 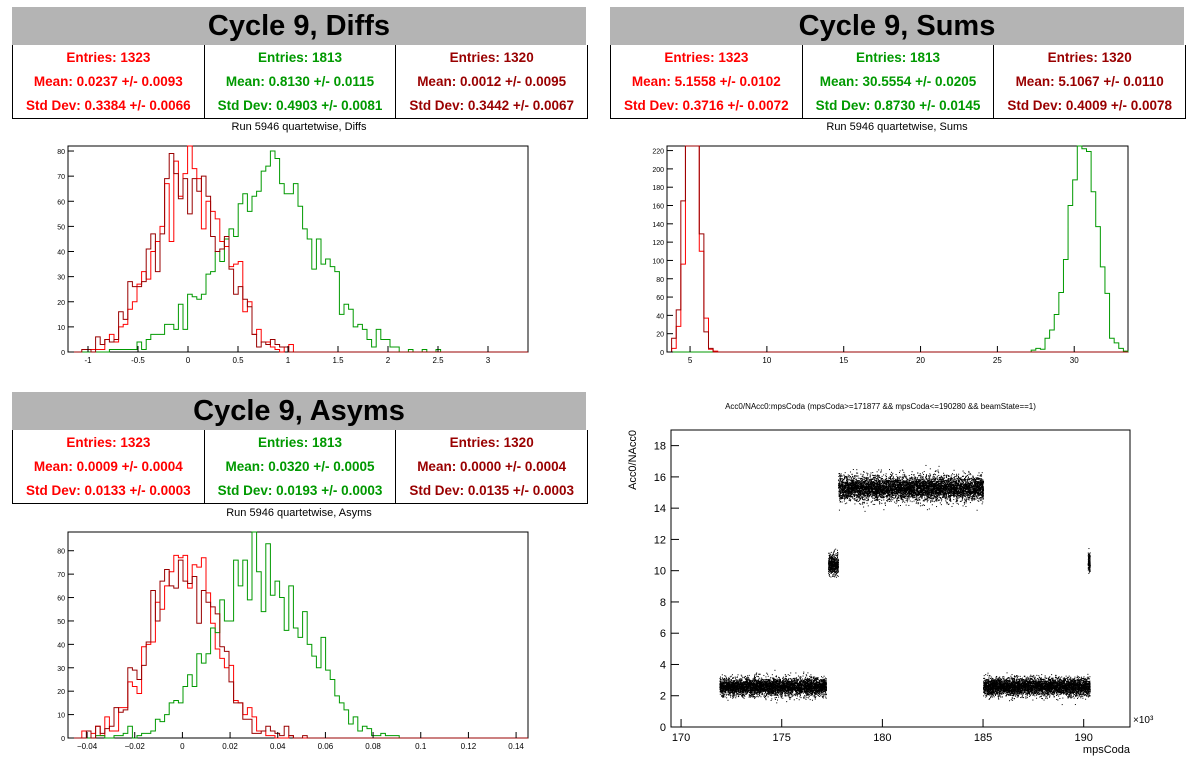 What do you see at coordinates (300, 490) in the screenshot?
I see `std-text: Std Dev: 0.0193 +/- 0.0003` at bounding box center [300, 490].